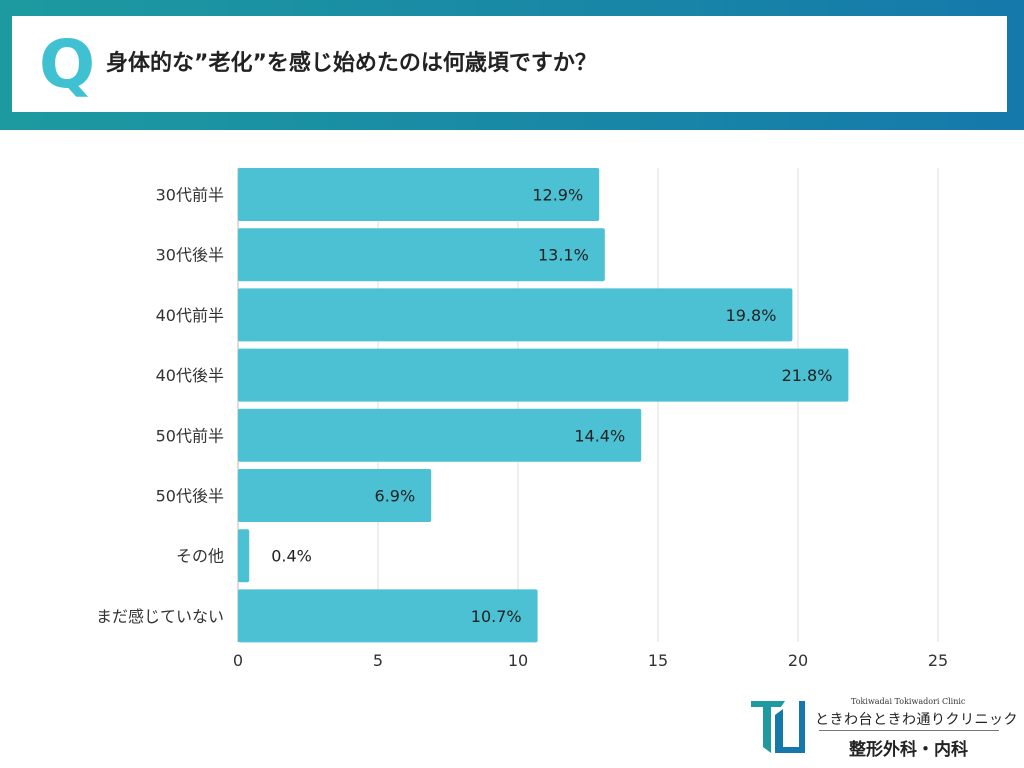  I want to click on clinic-departments: 整形外科・内科, so click(908, 750).